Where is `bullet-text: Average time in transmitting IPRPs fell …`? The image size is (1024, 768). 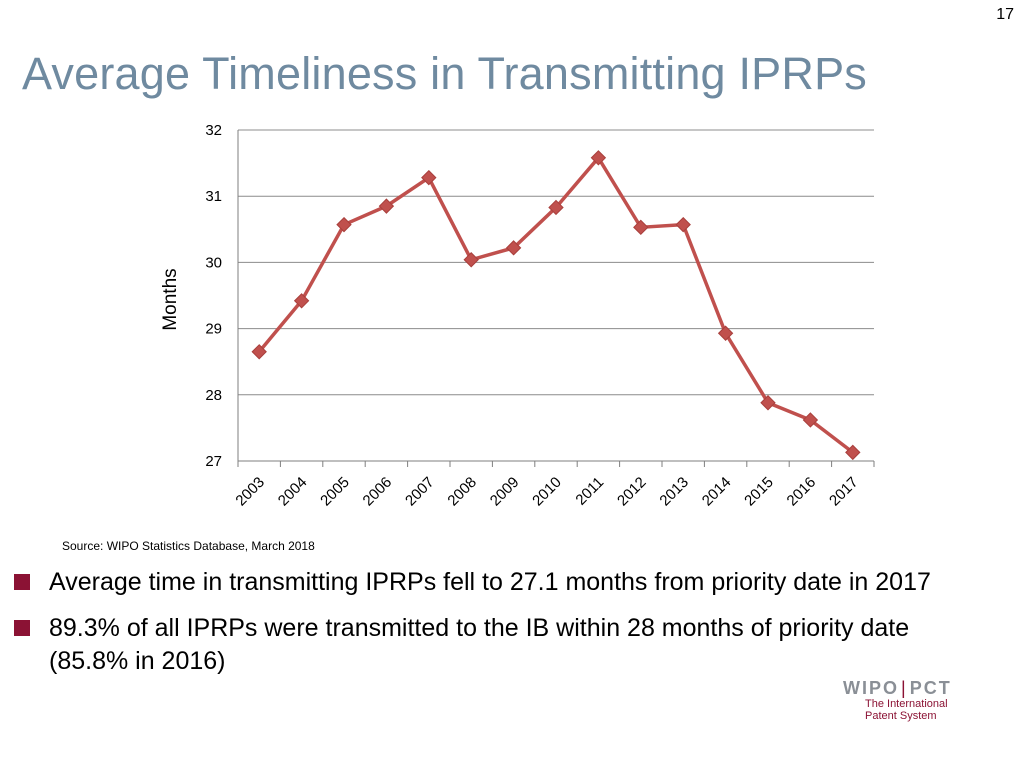
bullet-text: Average time in transmitting IPRPs fell … is located at coordinates (490, 582).